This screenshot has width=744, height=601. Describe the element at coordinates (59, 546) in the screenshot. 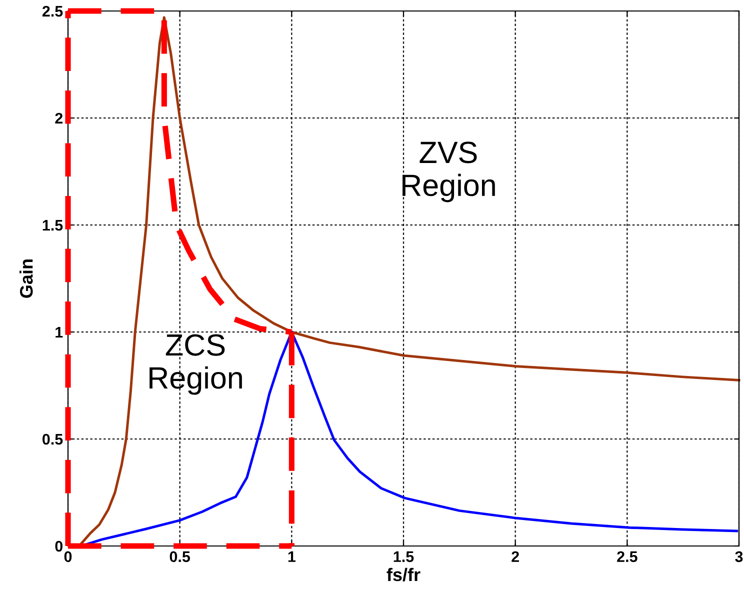

I see `y-tick-label: 0` at that location.